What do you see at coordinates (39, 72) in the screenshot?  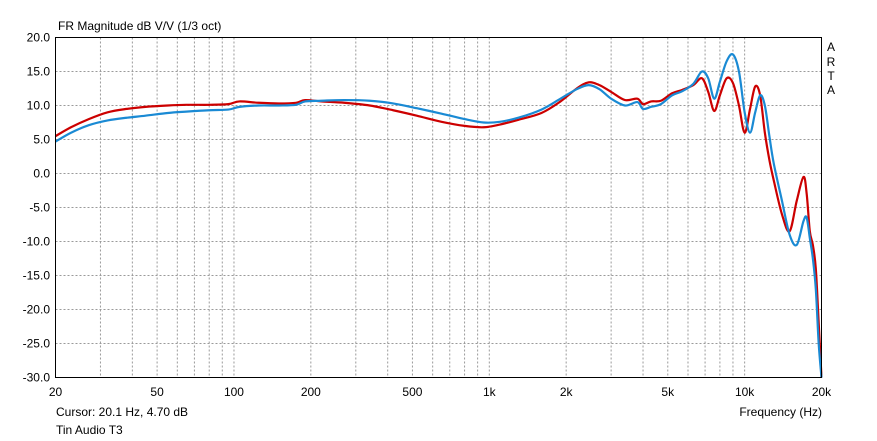 I see `y-tick-label: 15.0` at bounding box center [39, 72].